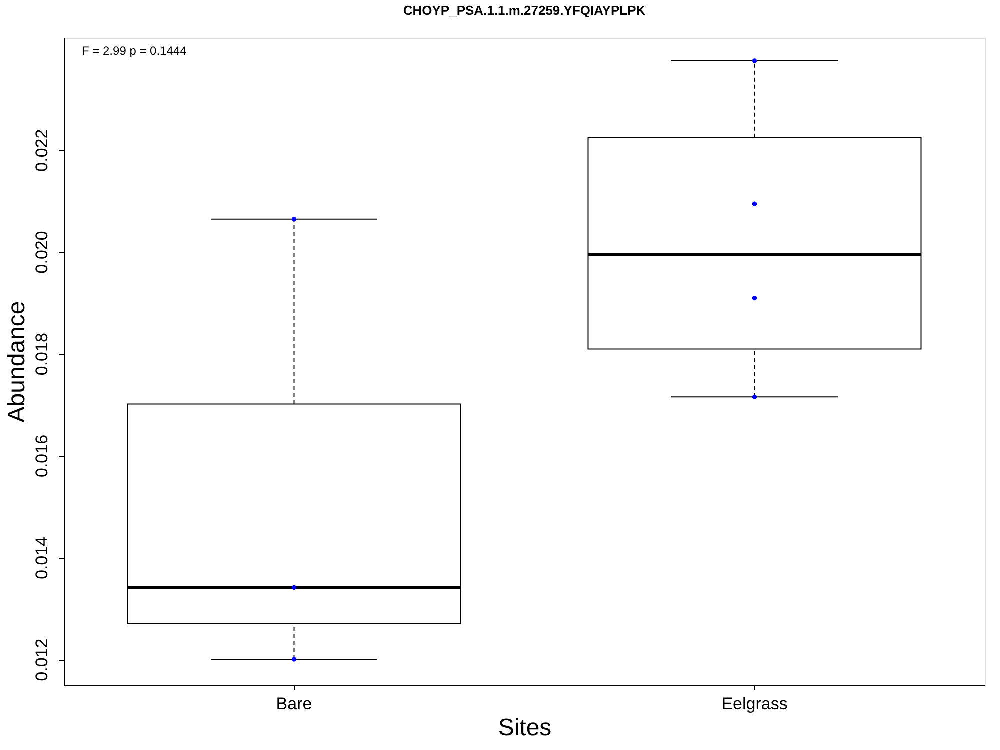  Describe the element at coordinates (42, 354) in the screenshot. I see `y-tick-label: 0.018` at that location.